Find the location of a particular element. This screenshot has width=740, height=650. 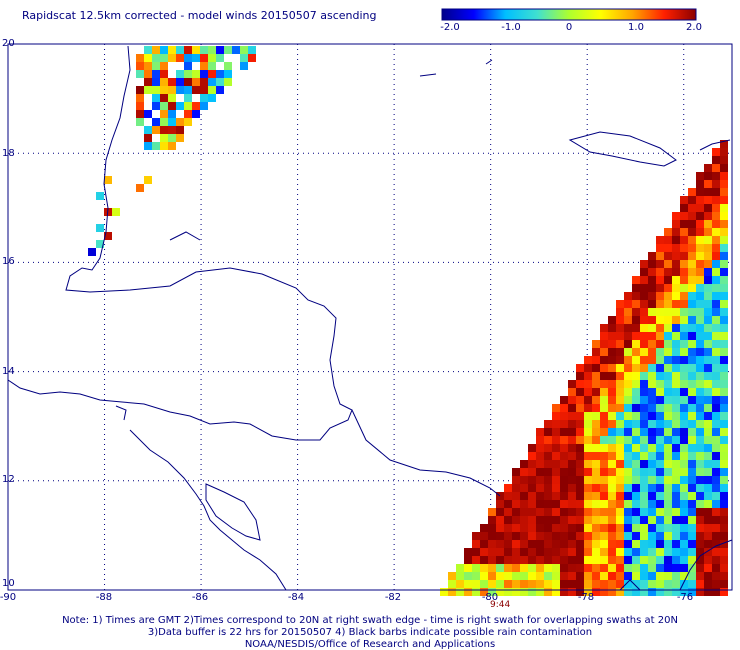

venezuela-coastline is located at coordinates (630, 585).